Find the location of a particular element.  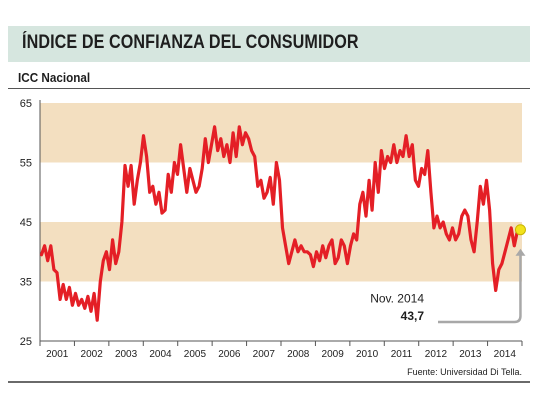

callout-value: 43,7 is located at coordinates (413, 316).